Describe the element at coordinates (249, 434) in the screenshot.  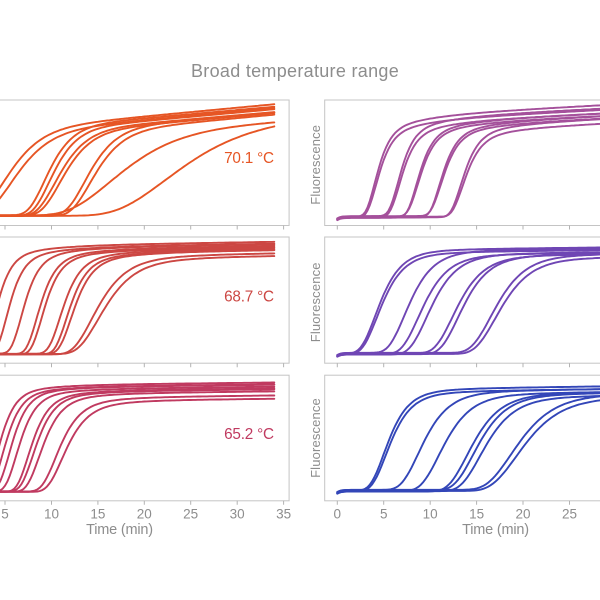
I see `svg-text: 65.2 °C` at that location.